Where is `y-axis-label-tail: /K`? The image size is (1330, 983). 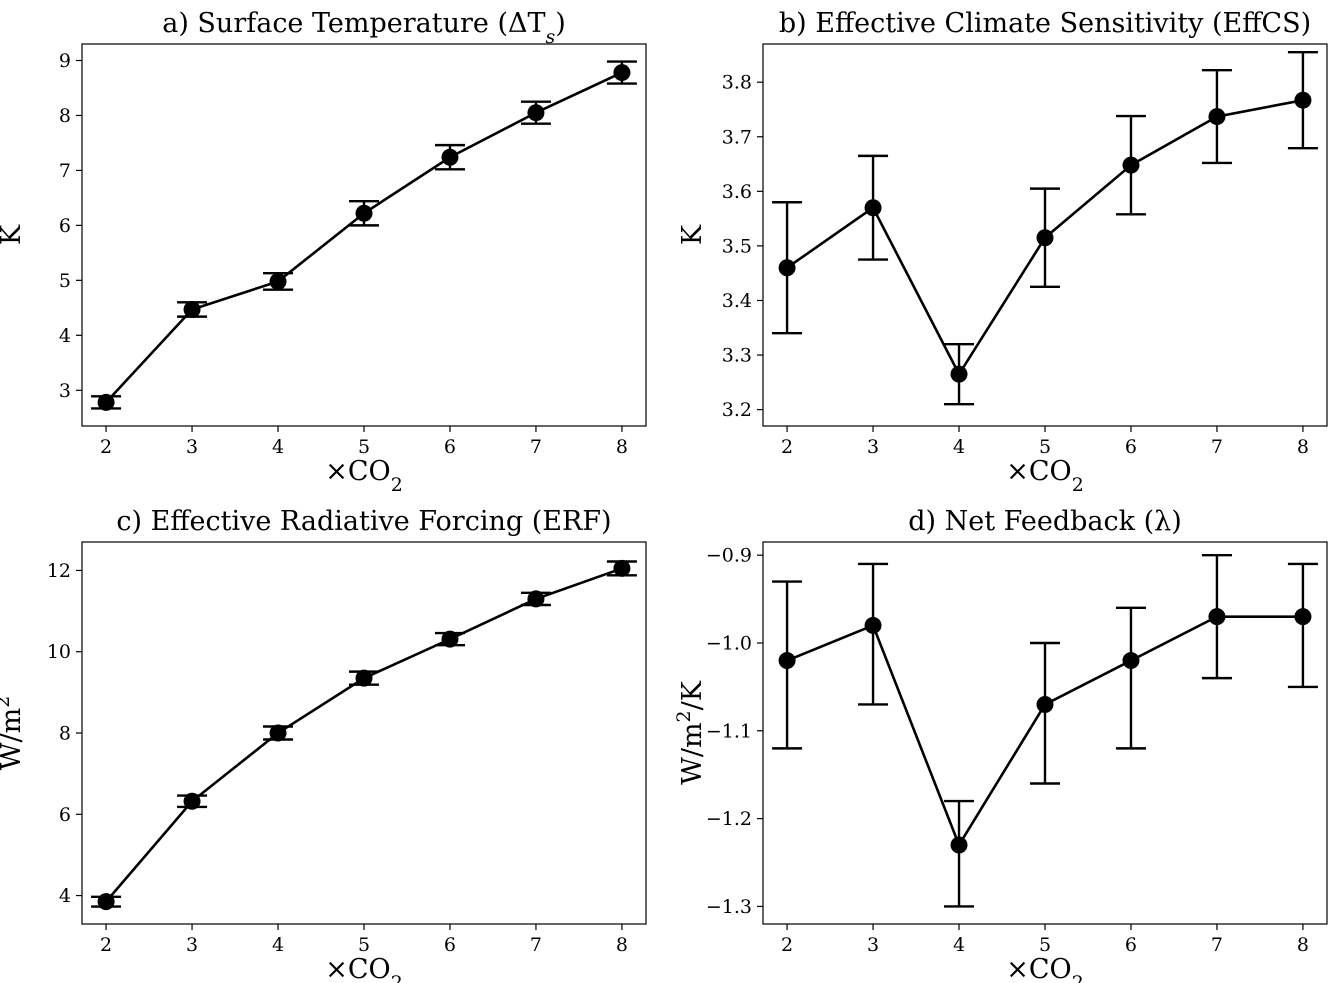
y-axis-label-tail: /K is located at coordinates (692, 695).